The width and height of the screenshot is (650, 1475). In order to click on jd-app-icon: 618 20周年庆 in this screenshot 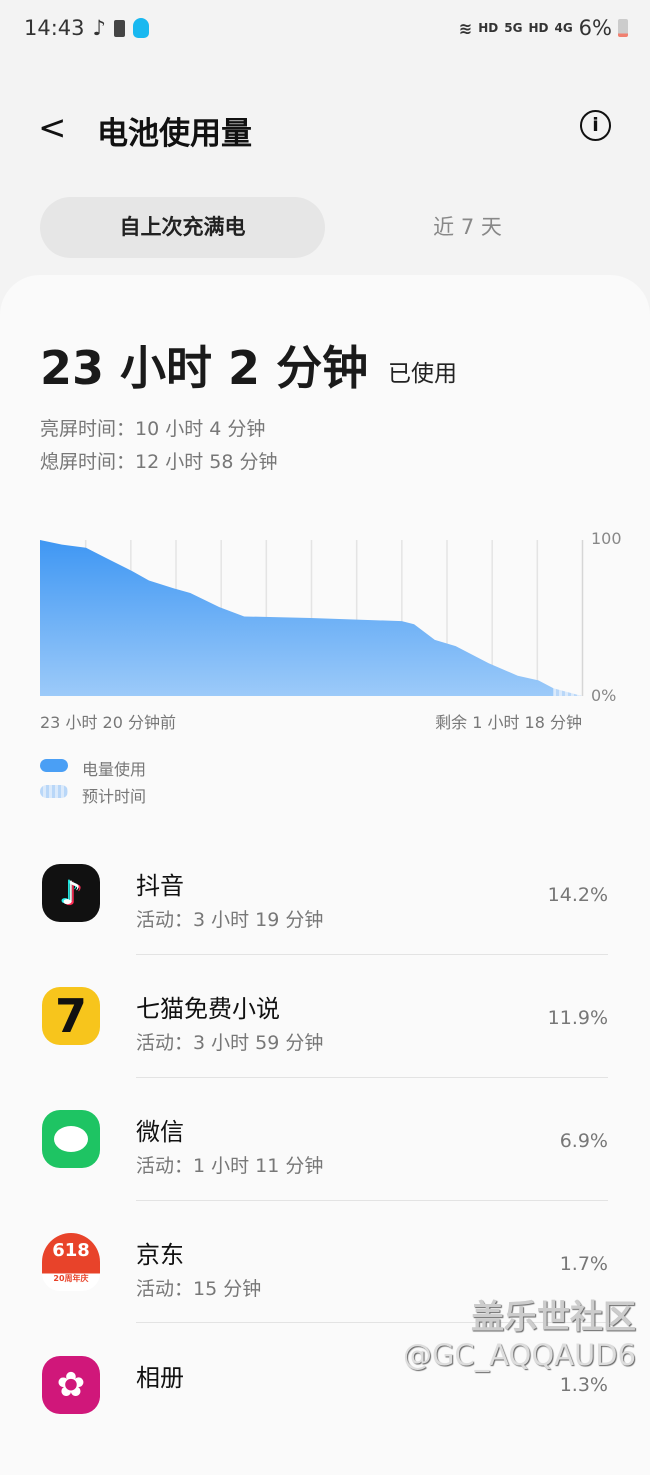, I will do `click(71, 1262)`.